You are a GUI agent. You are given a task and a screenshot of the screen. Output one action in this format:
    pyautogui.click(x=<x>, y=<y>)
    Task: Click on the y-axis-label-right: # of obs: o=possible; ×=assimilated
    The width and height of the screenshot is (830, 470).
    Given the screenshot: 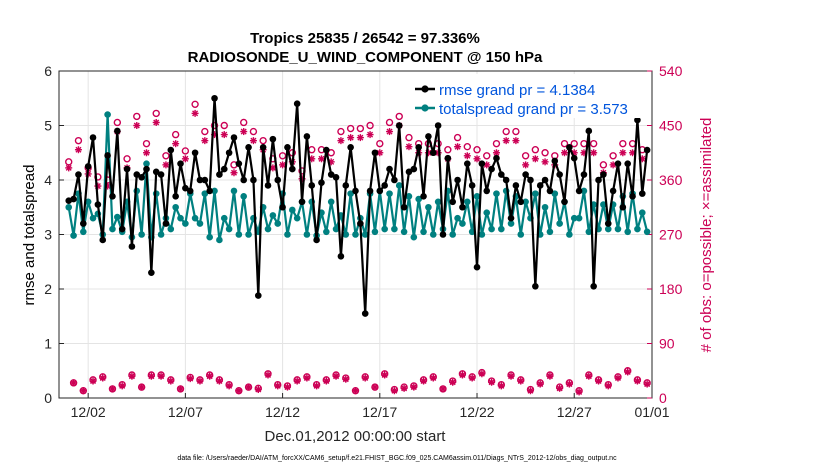 What is the action you would take?
    pyautogui.click(x=706, y=235)
    